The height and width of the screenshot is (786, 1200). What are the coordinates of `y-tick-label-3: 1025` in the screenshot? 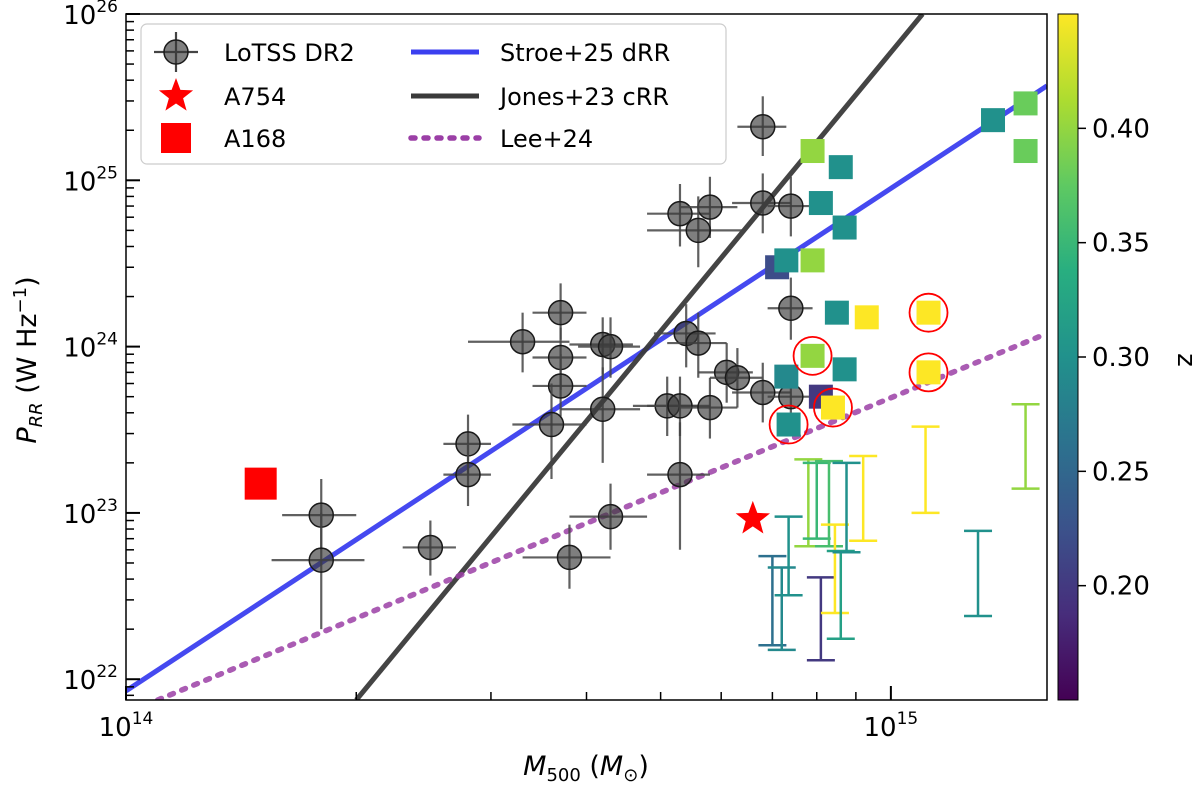 It's located at (90, 180).